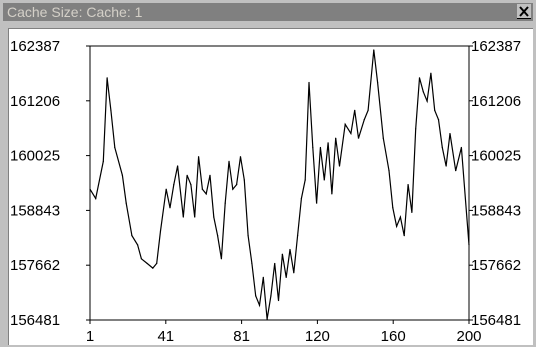 This screenshot has width=536, height=347. I want to click on x-tick-label: 160, so click(393, 336).